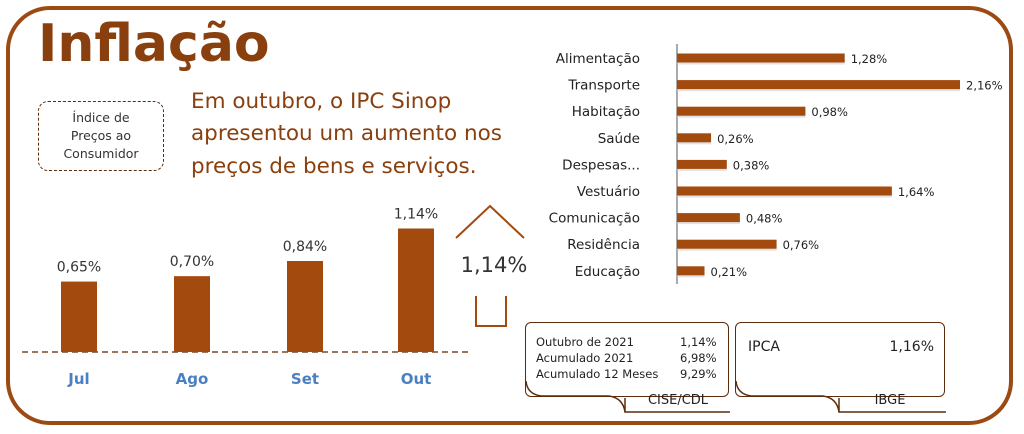 This screenshot has width=1024, height=434. Describe the element at coordinates (585, 342) in the screenshot. I see `cise-row-label: Outubro de 2021` at that location.